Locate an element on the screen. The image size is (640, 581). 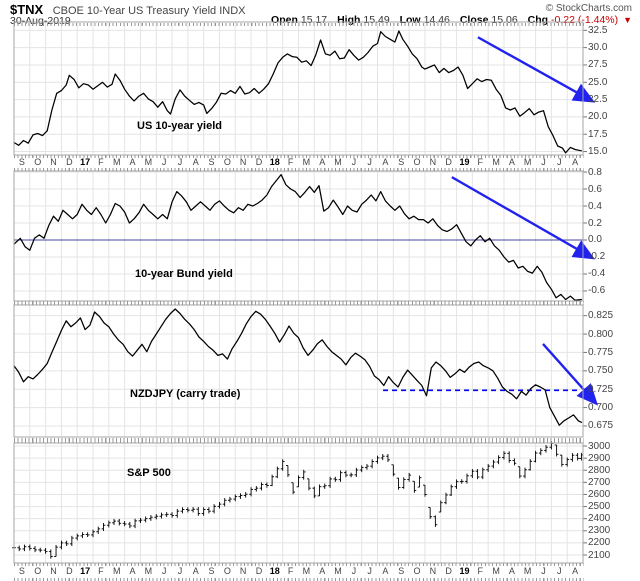
panel-title-us-10-year-yield: US 10-year yield is located at coordinates (179, 126).